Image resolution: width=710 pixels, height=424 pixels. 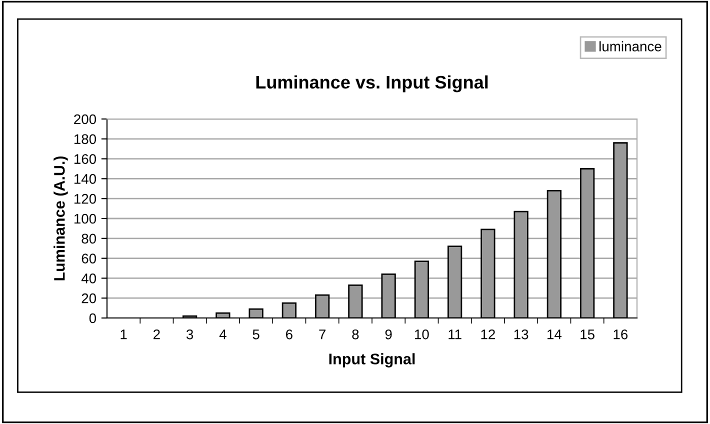 I want to click on y-tick-label: 0, so click(x=92, y=318).